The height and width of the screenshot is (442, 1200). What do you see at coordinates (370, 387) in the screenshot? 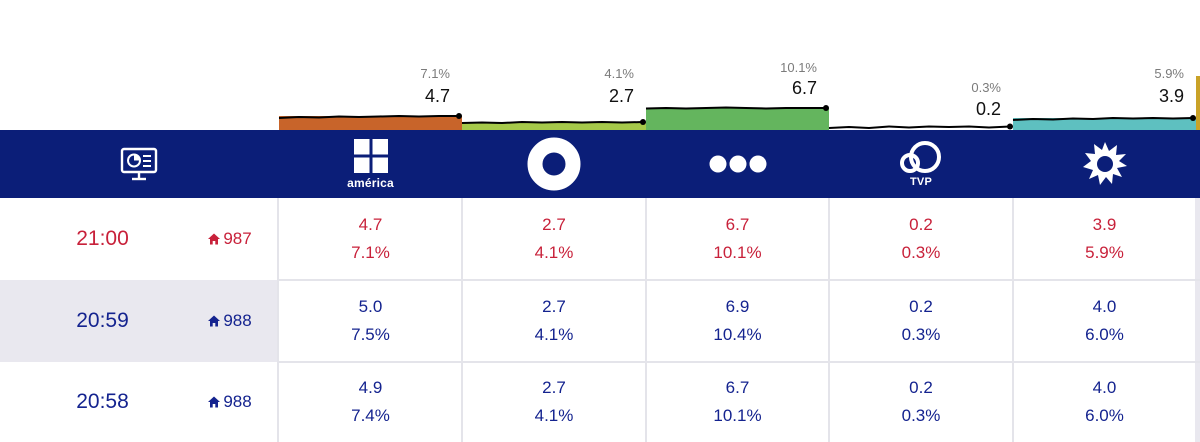
I see `cell-rating: 4.9` at bounding box center [370, 387].